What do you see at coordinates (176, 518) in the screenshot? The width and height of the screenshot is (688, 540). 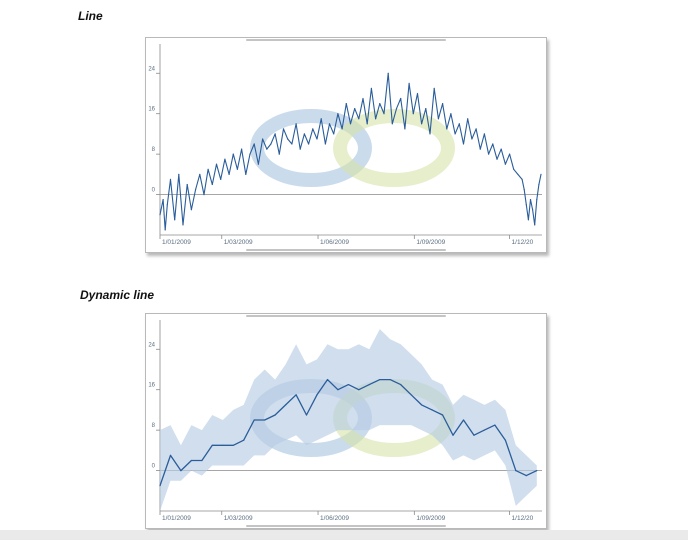 I see `x-tick-label: 1/01/2009` at bounding box center [176, 518].